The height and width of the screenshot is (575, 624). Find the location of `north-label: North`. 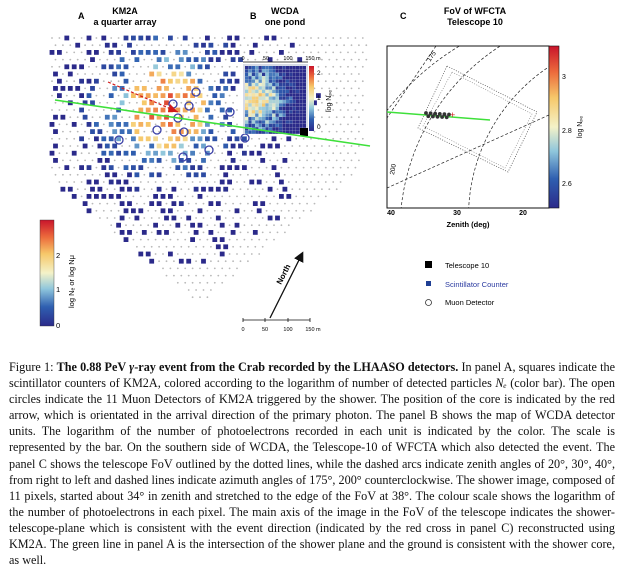

north-label: North is located at coordinates (284, 274).